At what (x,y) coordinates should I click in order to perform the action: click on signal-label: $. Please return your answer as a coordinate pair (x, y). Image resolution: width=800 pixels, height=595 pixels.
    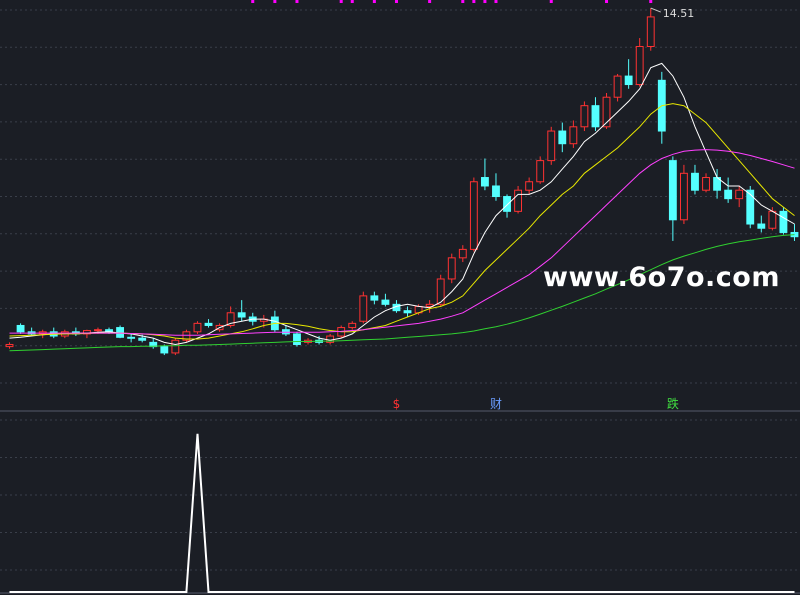
    Looking at the image, I should click on (397, 404).